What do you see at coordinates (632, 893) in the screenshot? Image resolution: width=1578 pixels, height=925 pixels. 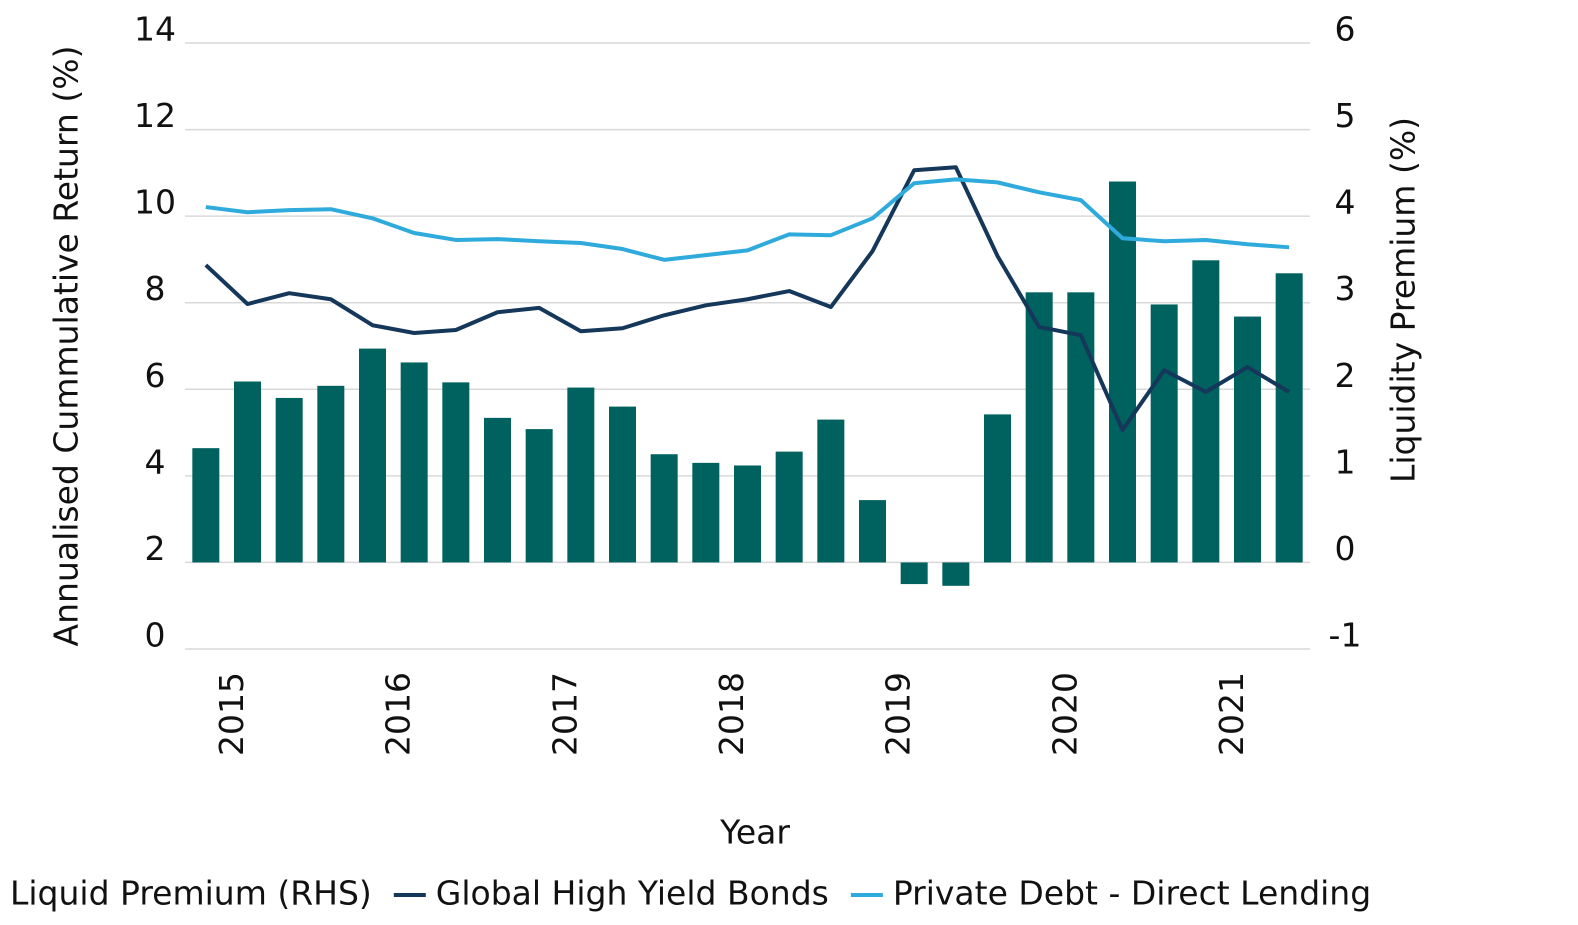 I see `legend-label: Global High Yield Bonds` at bounding box center [632, 893].